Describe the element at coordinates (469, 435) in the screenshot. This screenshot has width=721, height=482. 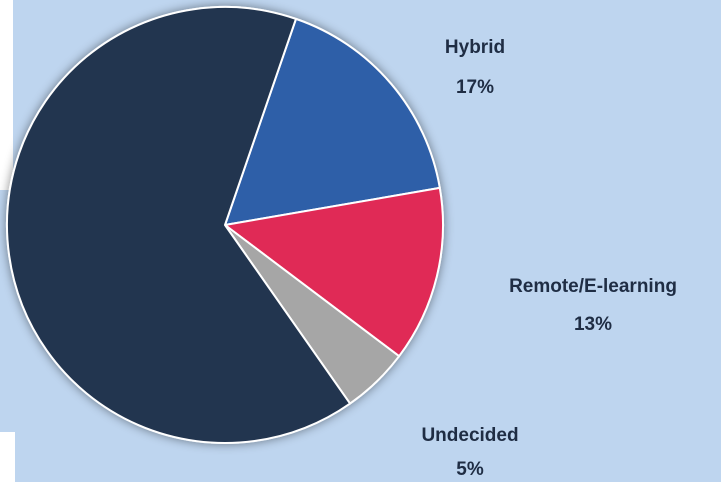
I see `slice-label: Undecided` at that location.